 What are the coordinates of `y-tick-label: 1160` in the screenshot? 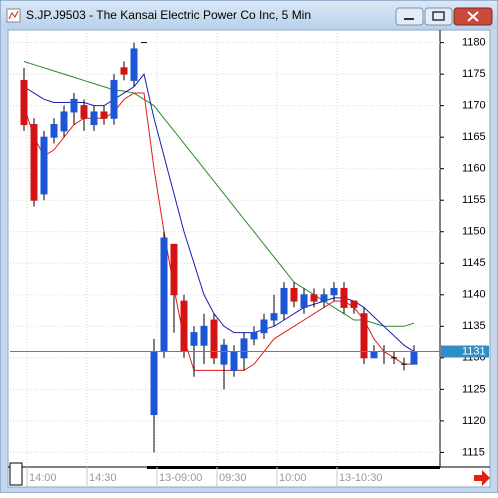 It's located at (474, 169).